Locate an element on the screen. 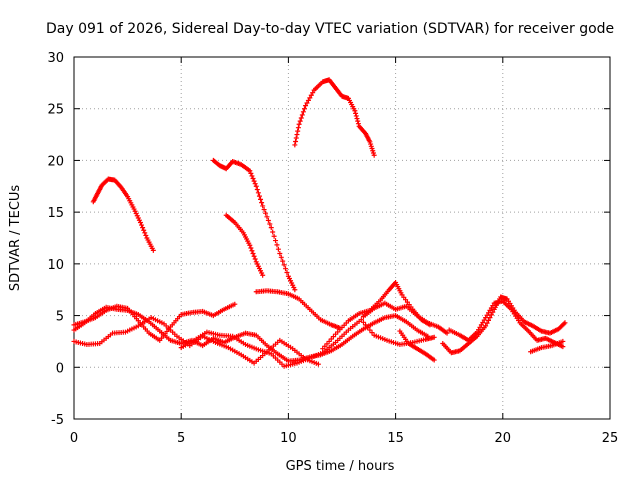  series-arc12 is located at coordinates (417, 345).